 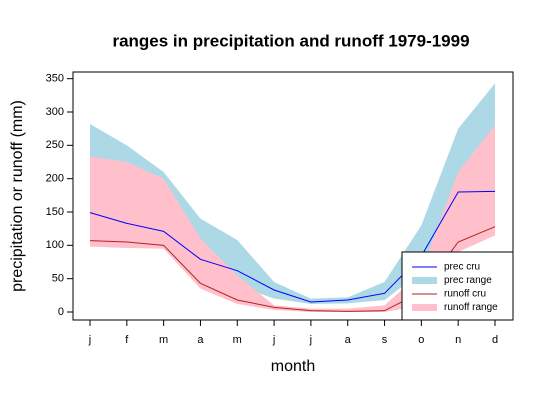 I want to click on x-tick-label: d, so click(x=495, y=340).